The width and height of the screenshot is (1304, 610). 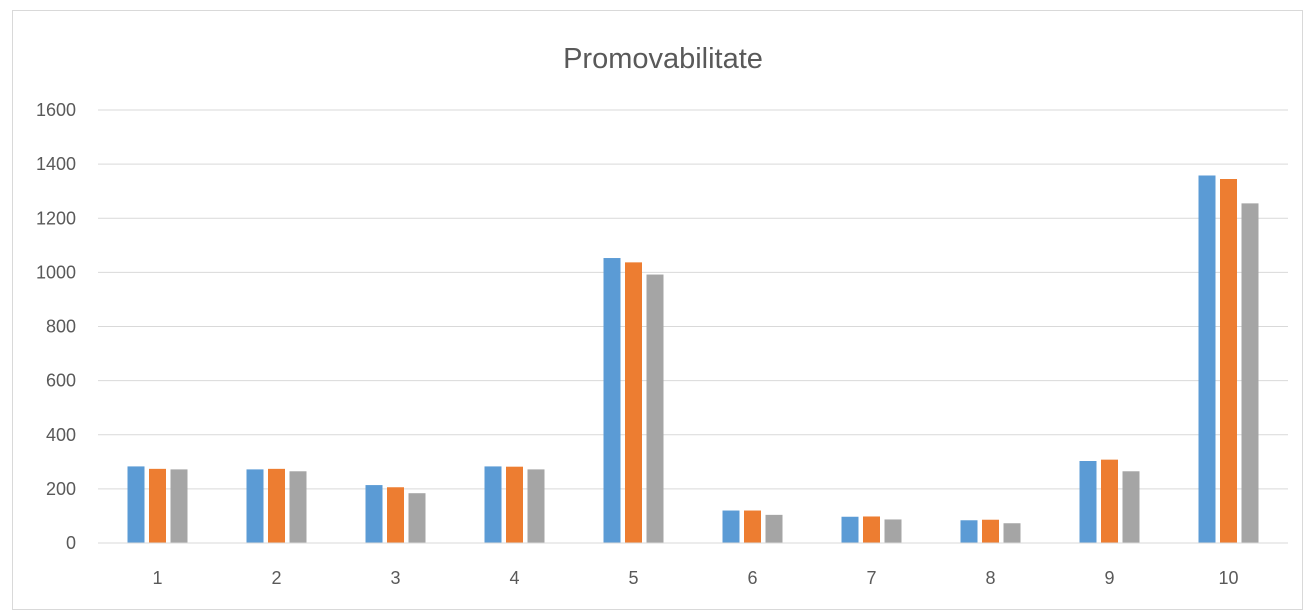 What do you see at coordinates (56, 218) in the screenshot?
I see `y-tick-label: 1200` at bounding box center [56, 218].